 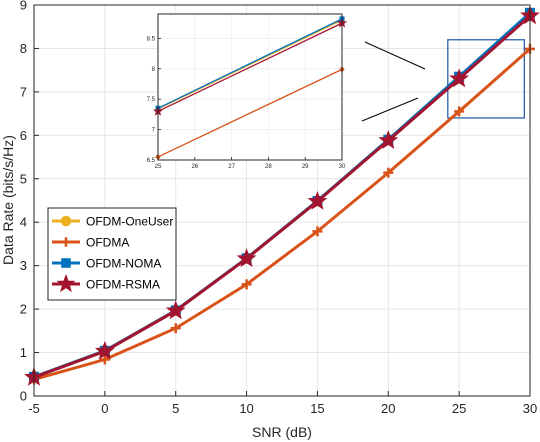 I want to click on y-tick-label: 1, so click(x=23, y=352).